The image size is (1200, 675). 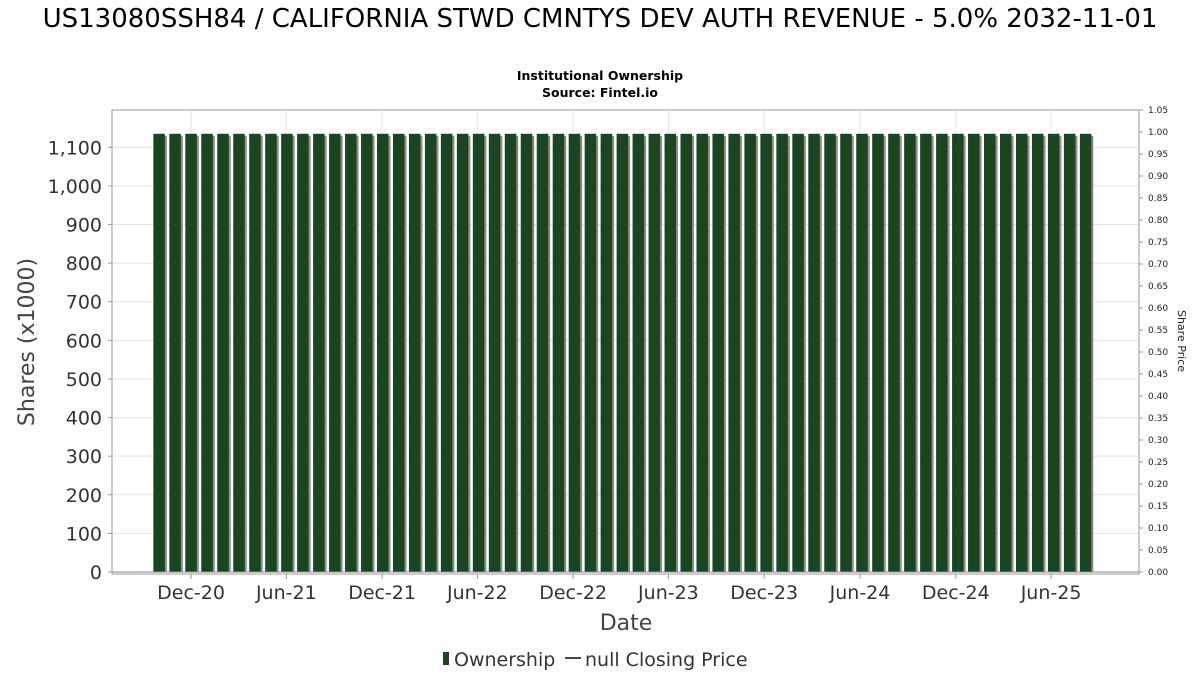 What do you see at coordinates (1181, 341) in the screenshot?
I see `y2-axis-label: Share Price` at bounding box center [1181, 341].